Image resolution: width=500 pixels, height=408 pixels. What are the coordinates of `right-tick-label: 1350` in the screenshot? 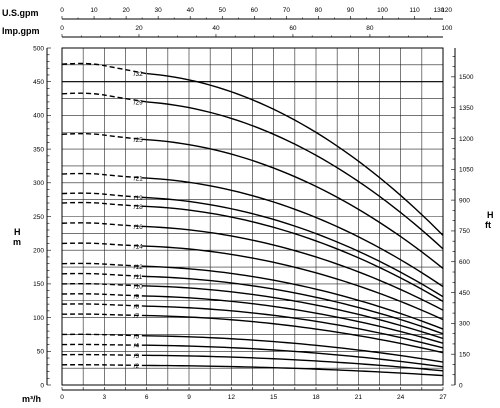 It's located at (466, 108).